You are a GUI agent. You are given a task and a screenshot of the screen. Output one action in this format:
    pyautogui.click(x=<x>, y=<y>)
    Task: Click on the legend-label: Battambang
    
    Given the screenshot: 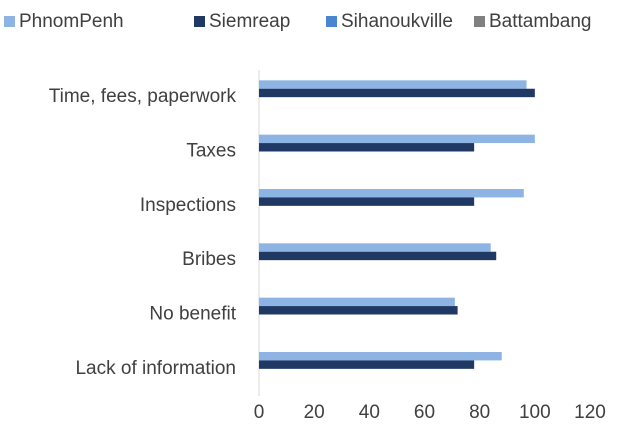 What is the action you would take?
    pyautogui.click(x=540, y=21)
    